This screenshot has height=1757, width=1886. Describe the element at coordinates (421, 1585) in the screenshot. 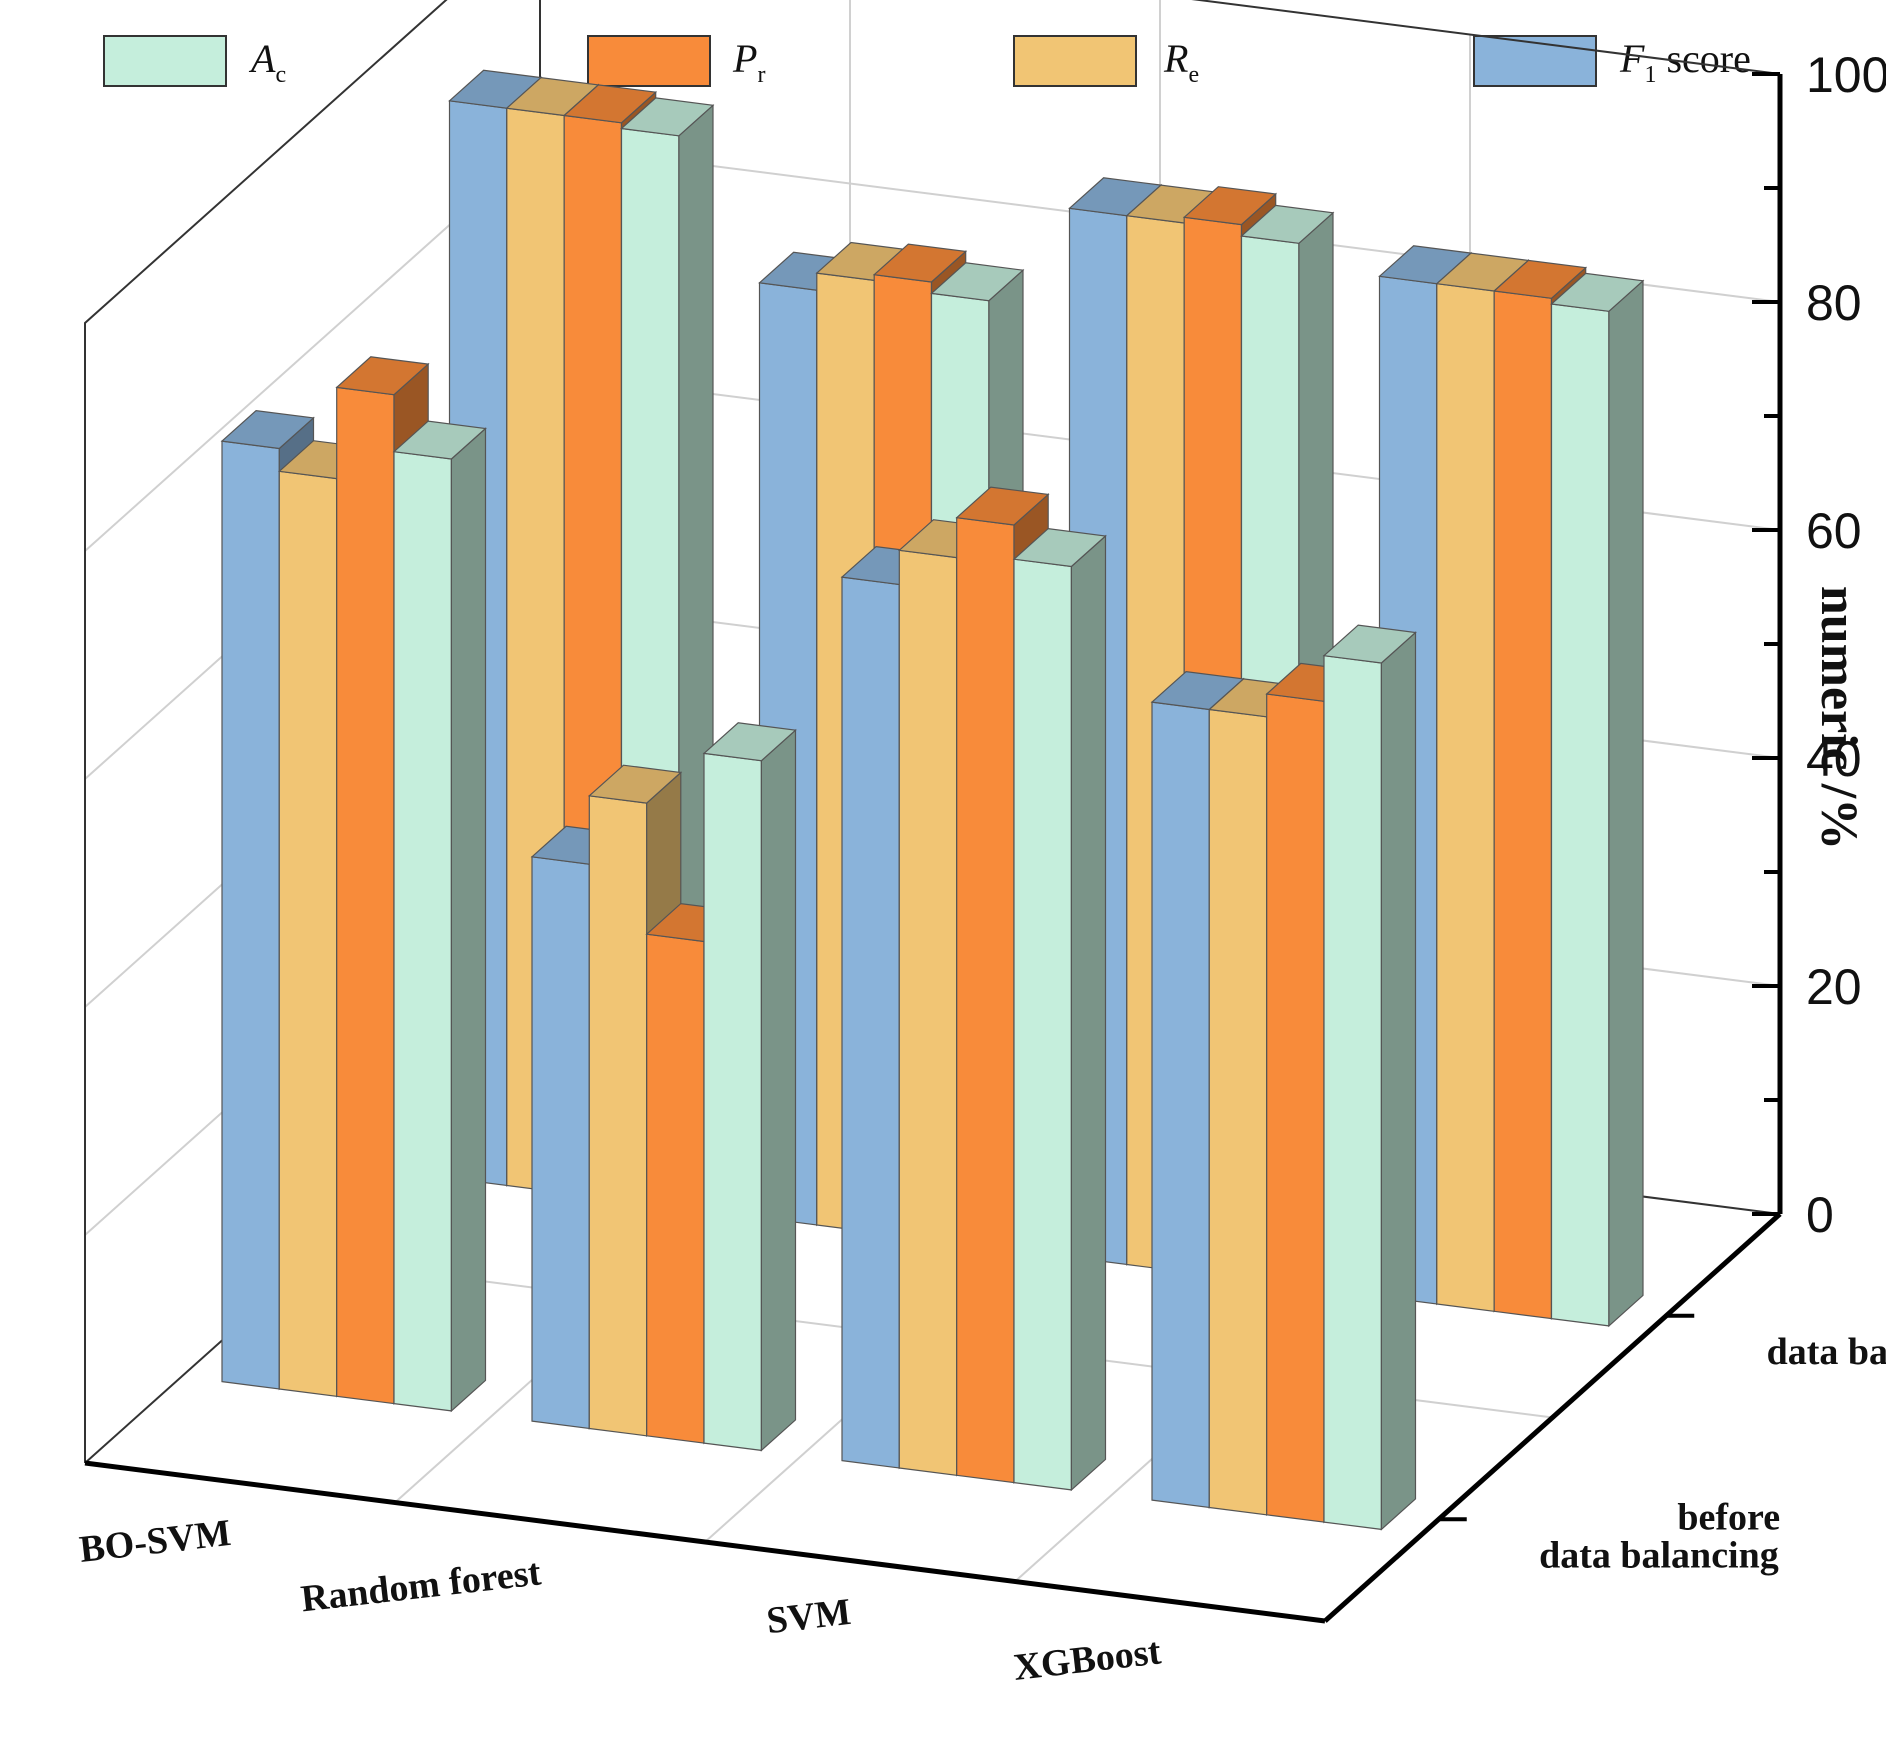

I see `category-label-random-forest: Random forest` at that location.